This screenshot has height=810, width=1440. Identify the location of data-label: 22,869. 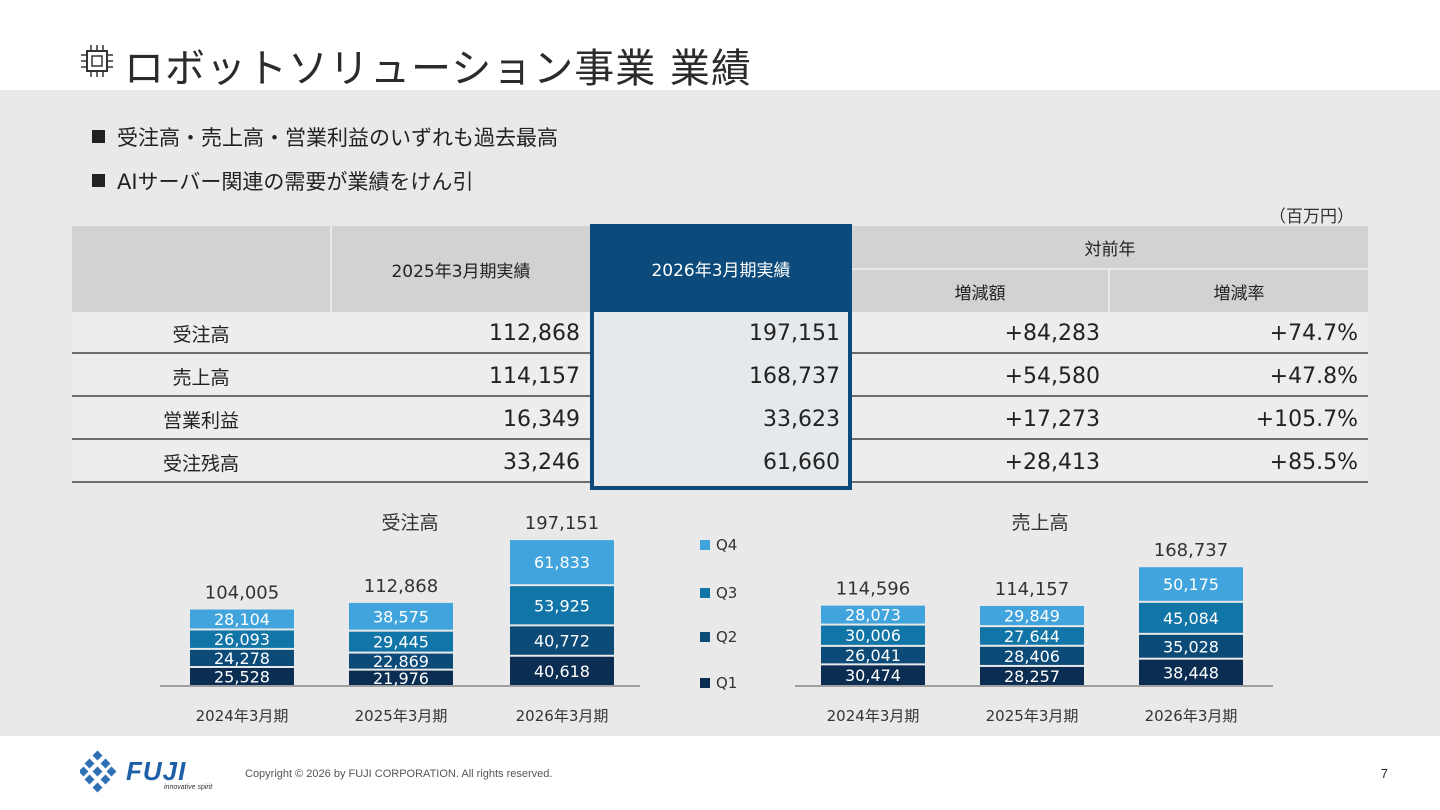
(401, 661).